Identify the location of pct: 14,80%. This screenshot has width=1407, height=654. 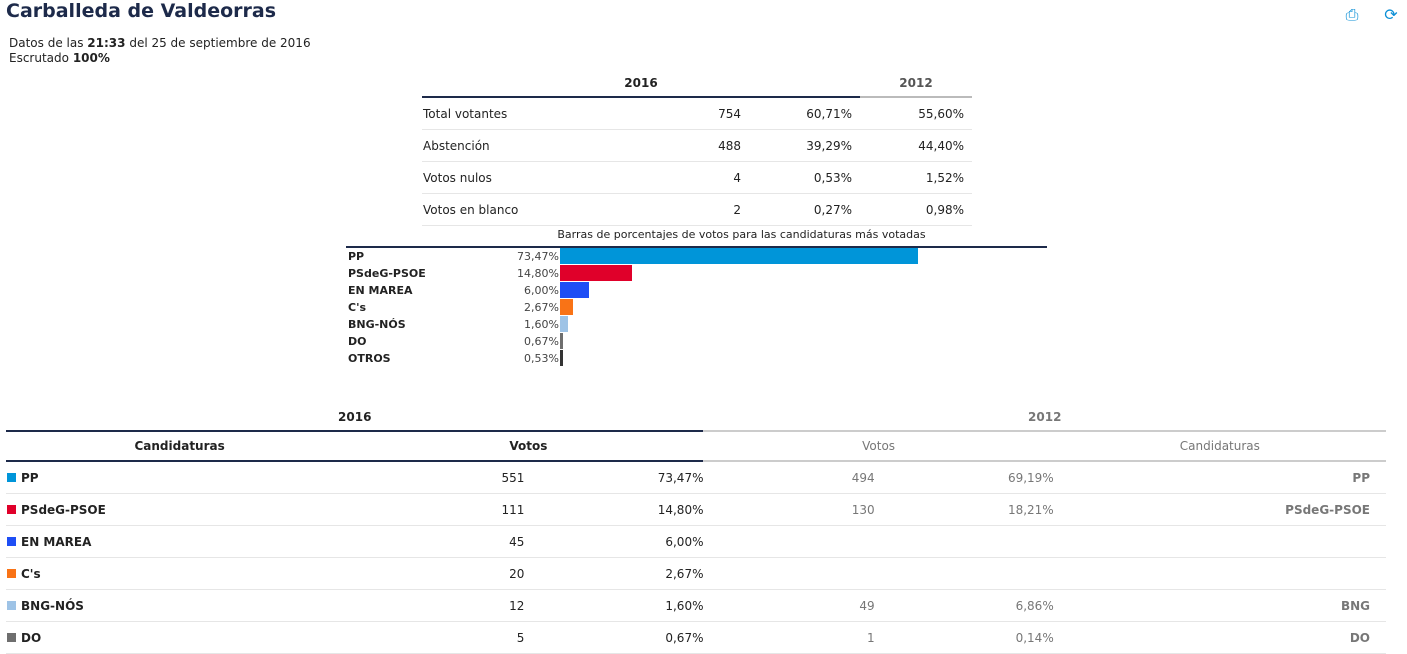
(618, 509).